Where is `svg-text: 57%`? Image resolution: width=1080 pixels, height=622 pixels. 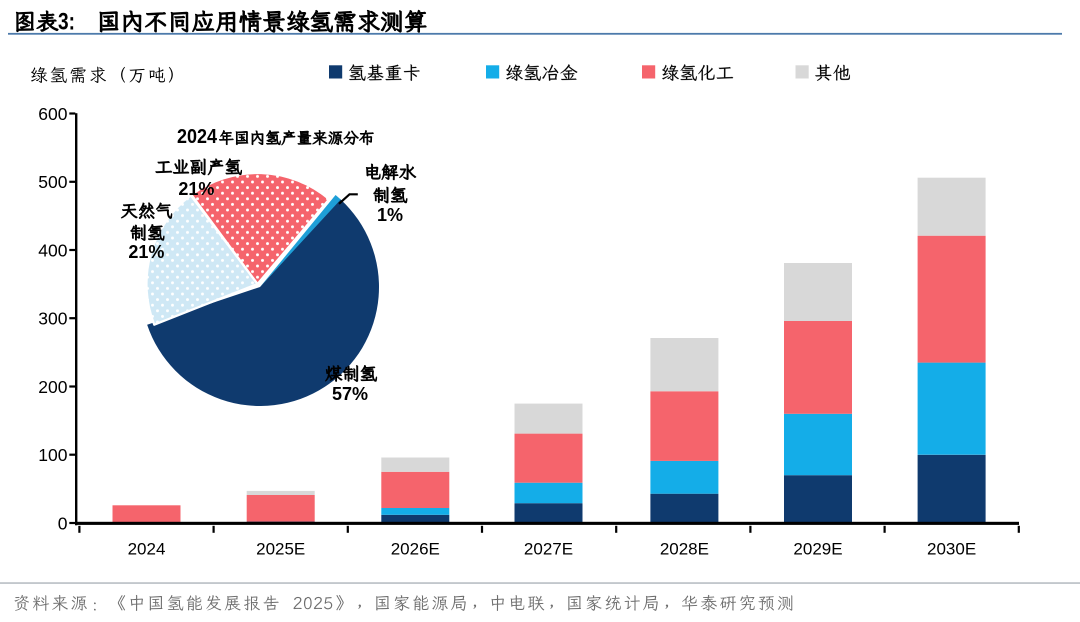
svg-text: 57% is located at coordinates (350, 394).